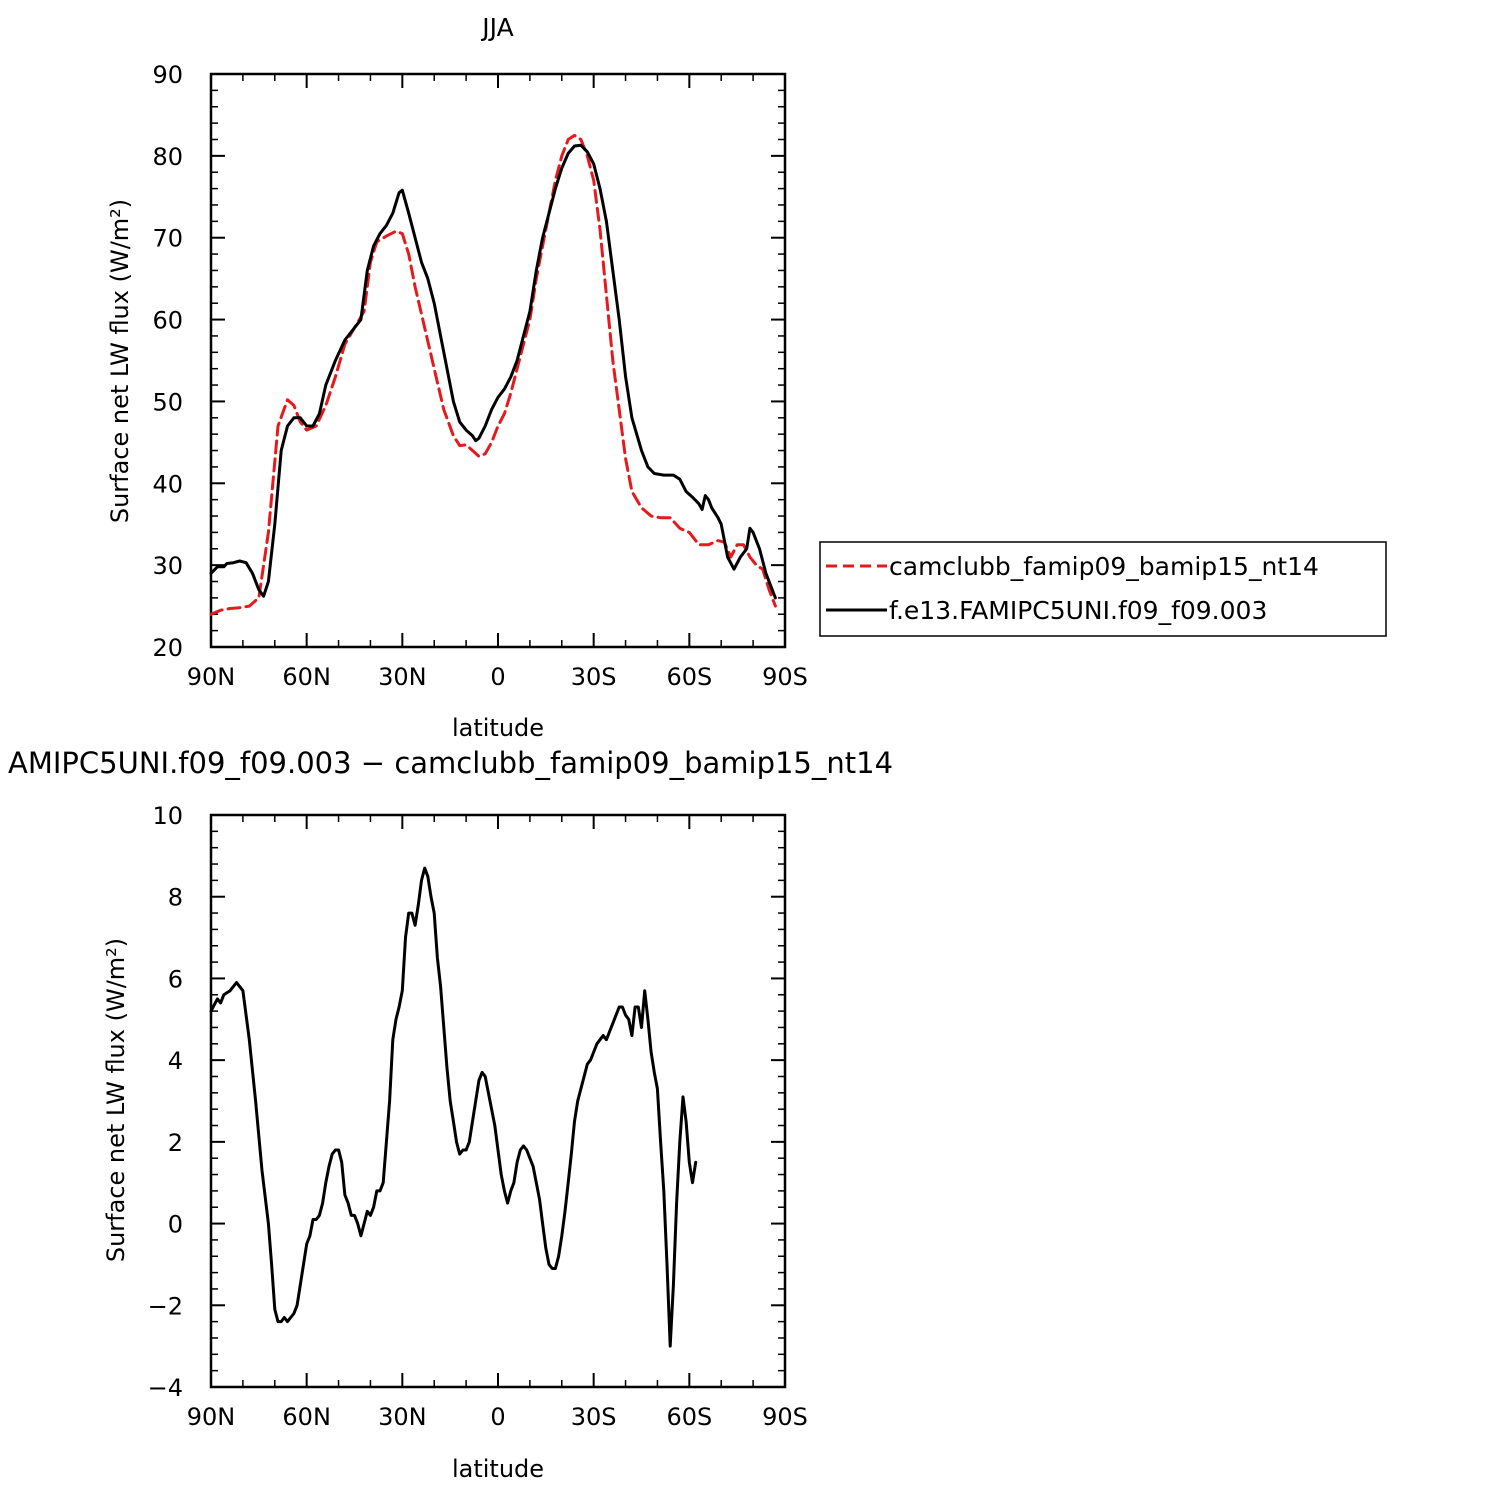 The width and height of the screenshot is (1491, 1491). I want to click on bottom-x-tick-label: 30S, so click(594, 1417).